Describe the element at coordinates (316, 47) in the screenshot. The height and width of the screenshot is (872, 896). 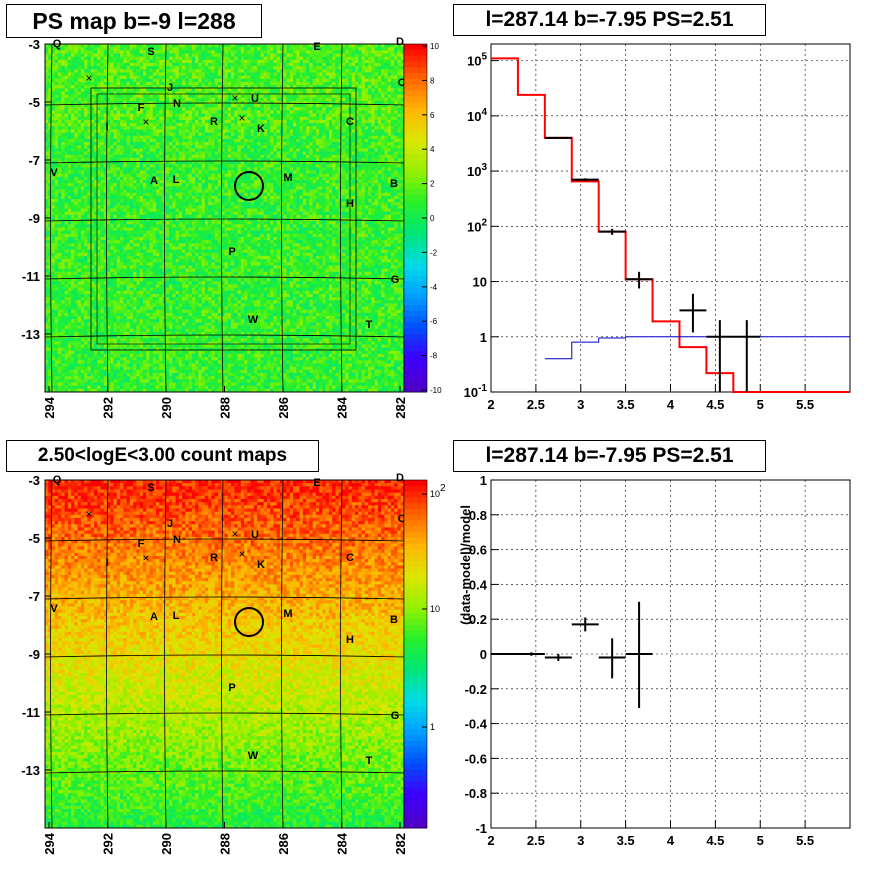
I see `source-label: E` at that location.